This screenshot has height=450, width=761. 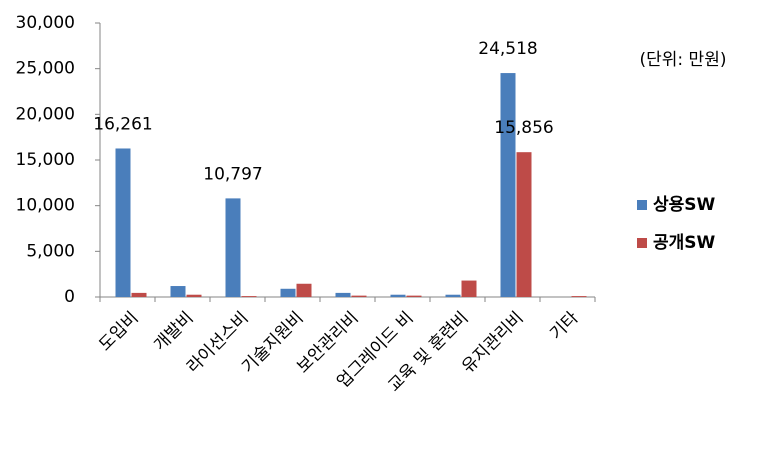 What do you see at coordinates (45, 160) in the screenshot?
I see `y-tick-label: 15,000` at bounding box center [45, 160].